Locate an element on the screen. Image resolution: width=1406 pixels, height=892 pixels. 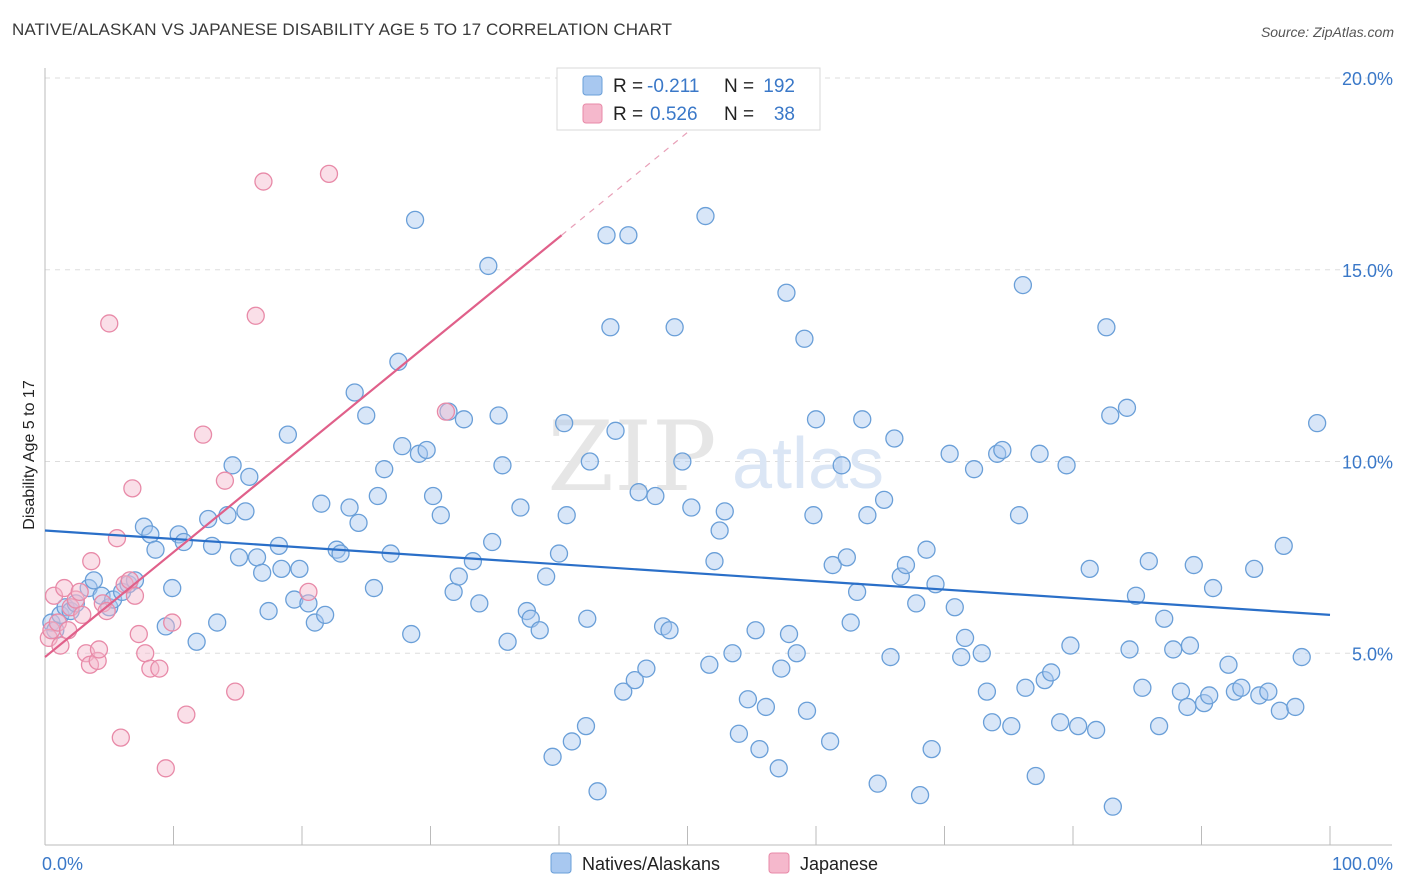
y-axis-label: Disability Age 5 to 17 is located at coordinates (29, 455).